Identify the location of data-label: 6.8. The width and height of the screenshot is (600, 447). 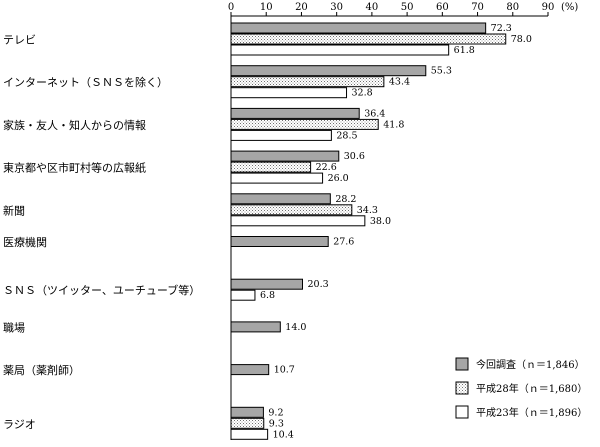
(267, 295).